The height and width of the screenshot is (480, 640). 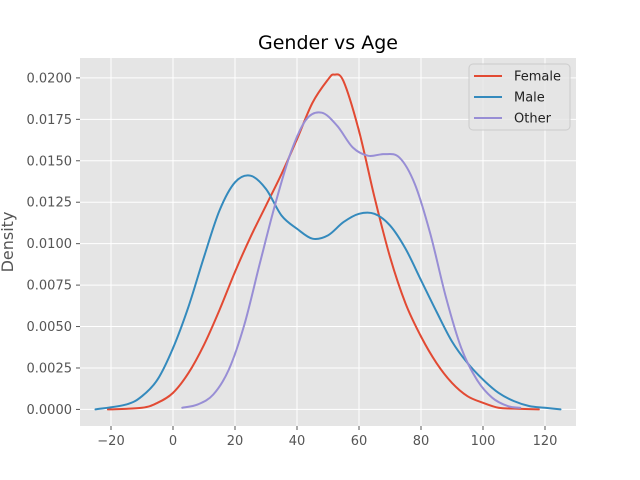 What do you see at coordinates (537, 77) in the screenshot?
I see `legend-label-female: Female` at bounding box center [537, 77].